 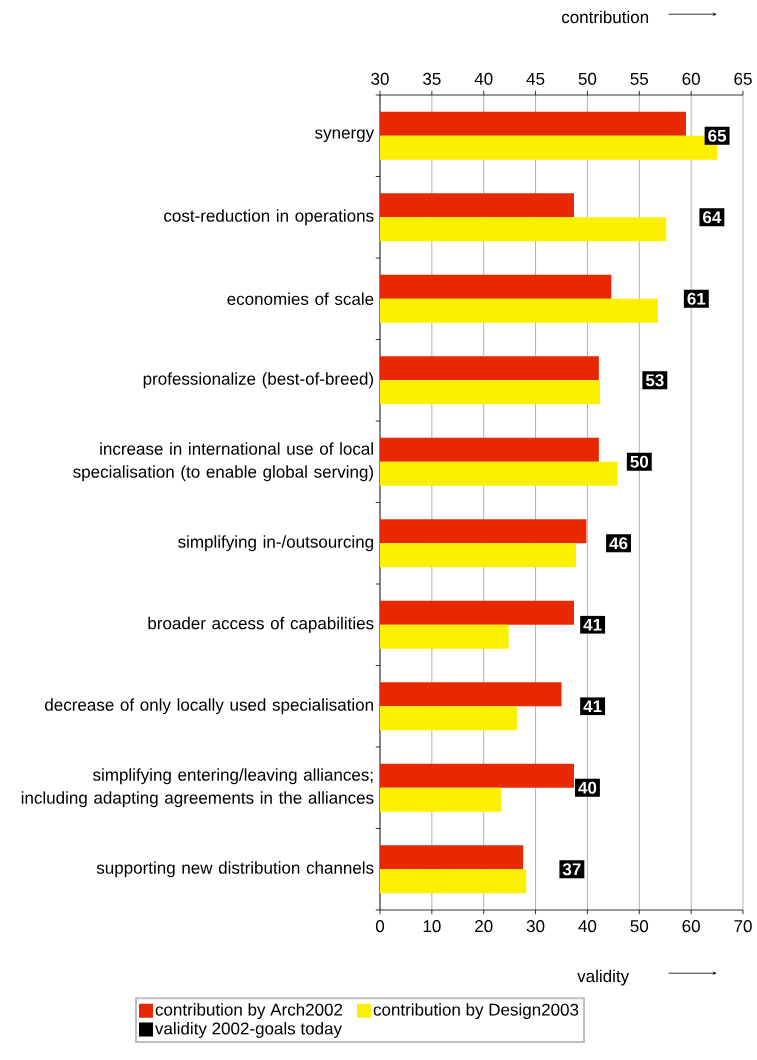 What do you see at coordinates (483, 78) in the screenshot?
I see `x2-tick-label: 40` at bounding box center [483, 78].